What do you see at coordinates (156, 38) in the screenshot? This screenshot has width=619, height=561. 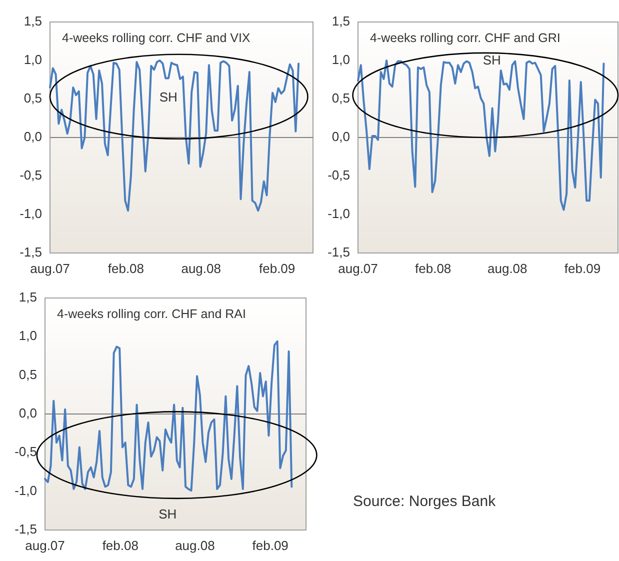 I see `text: 4-weeks rolling corr. CHF and VIX` at bounding box center [156, 38].